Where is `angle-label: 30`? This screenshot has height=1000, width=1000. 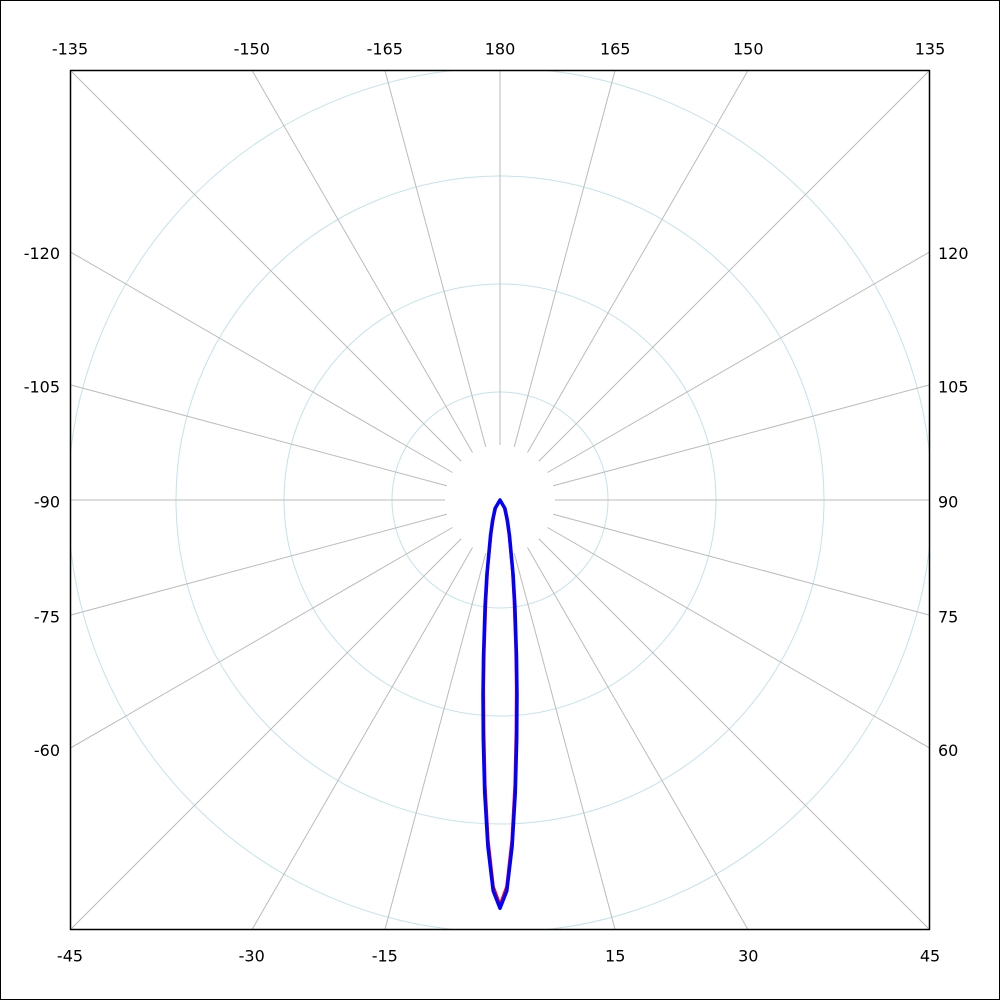
angle-label: 30 is located at coordinates (748, 956).